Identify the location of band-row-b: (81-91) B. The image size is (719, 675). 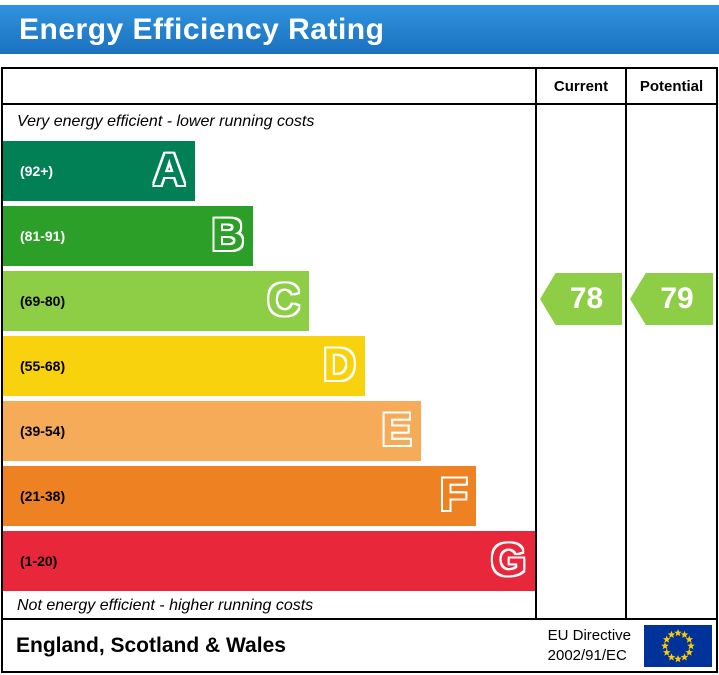
(269, 235).